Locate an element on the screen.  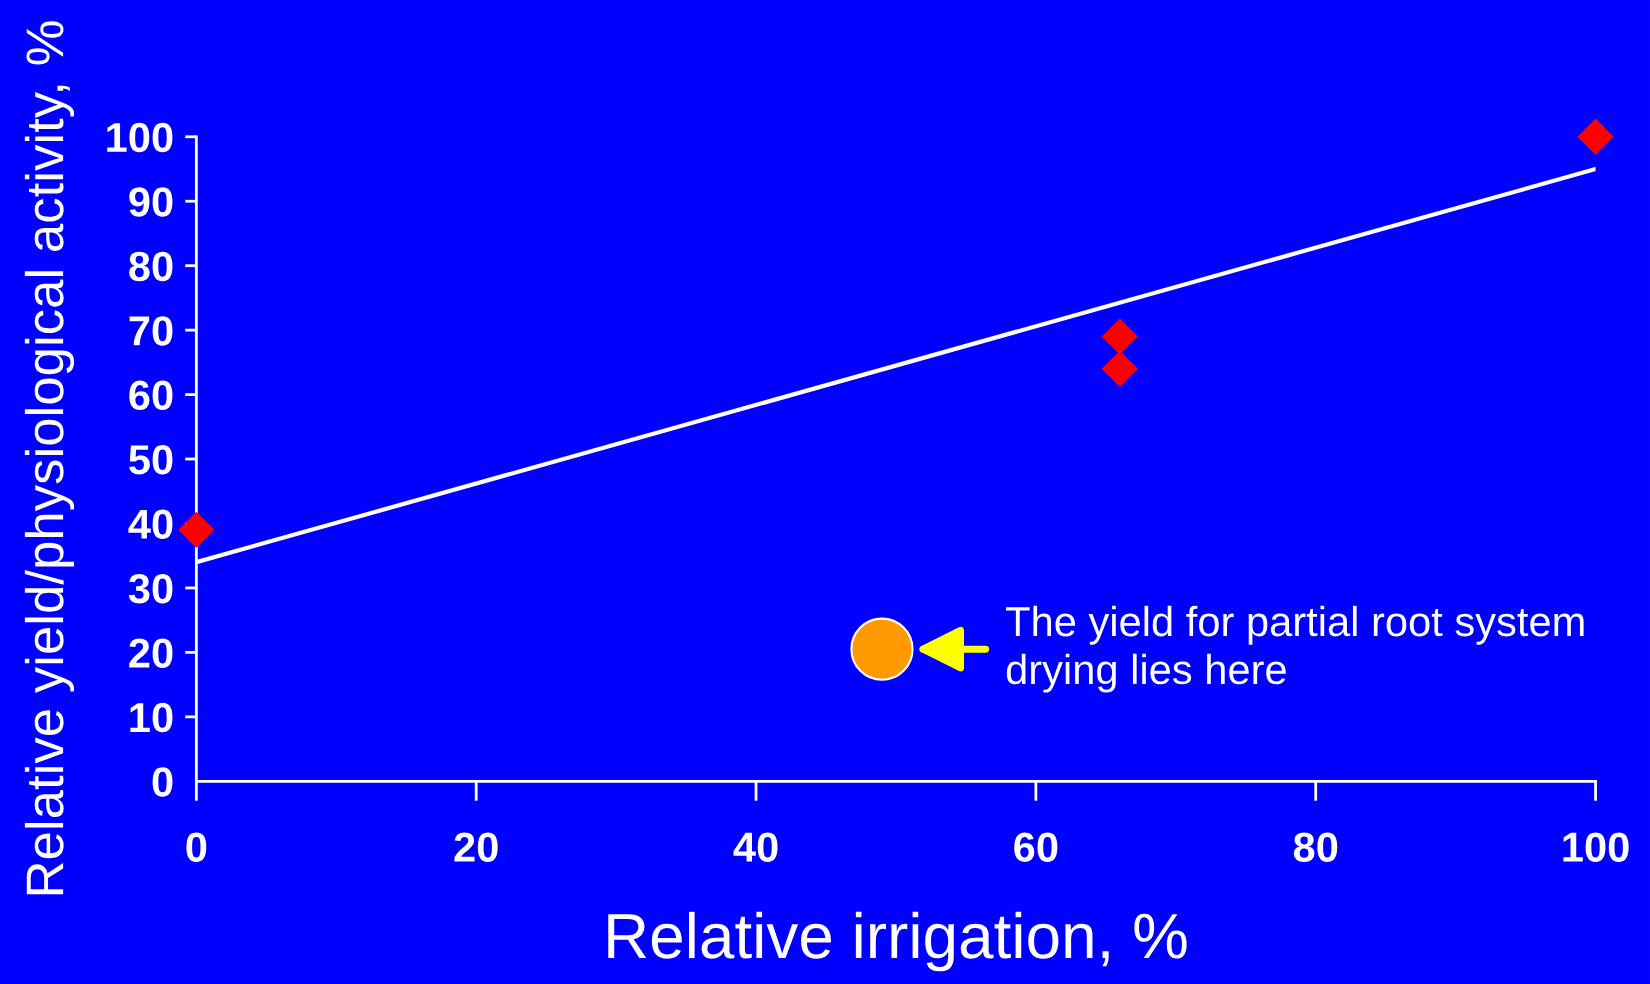
y-tick-label: 40 is located at coordinates (150, 524).